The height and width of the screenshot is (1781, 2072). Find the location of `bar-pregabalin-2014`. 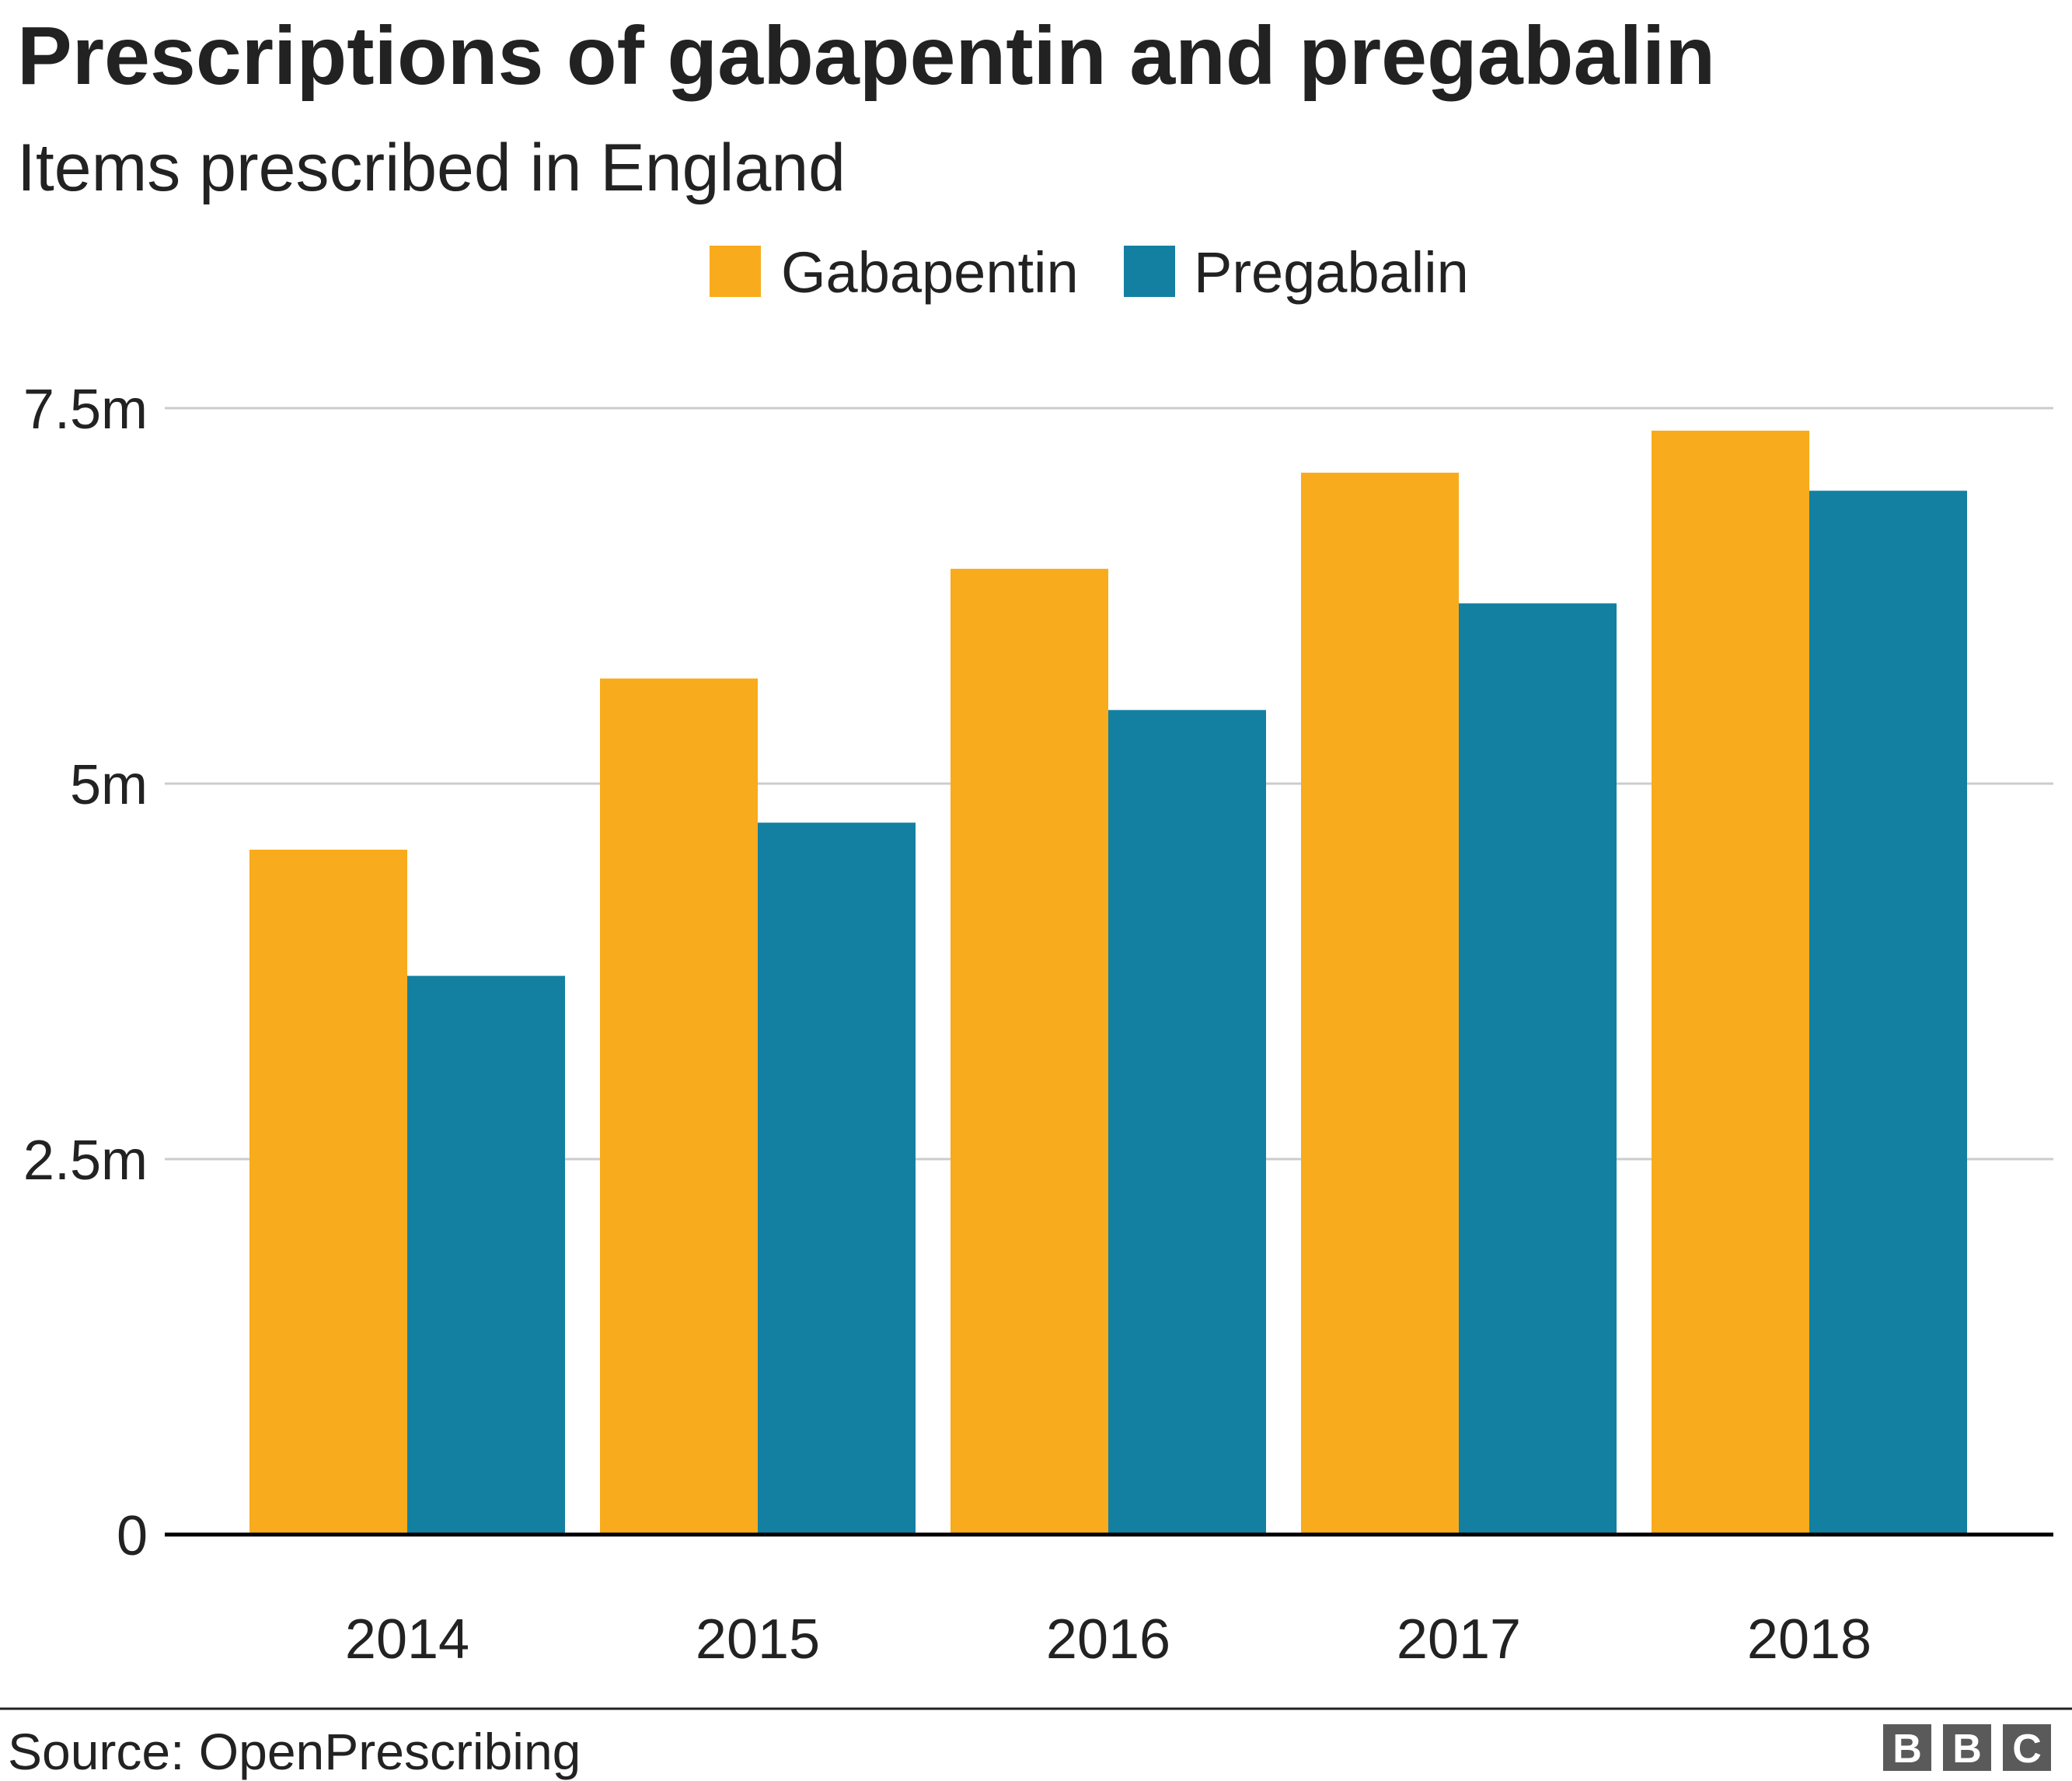

bar-pregabalin-2014 is located at coordinates (486, 1255).